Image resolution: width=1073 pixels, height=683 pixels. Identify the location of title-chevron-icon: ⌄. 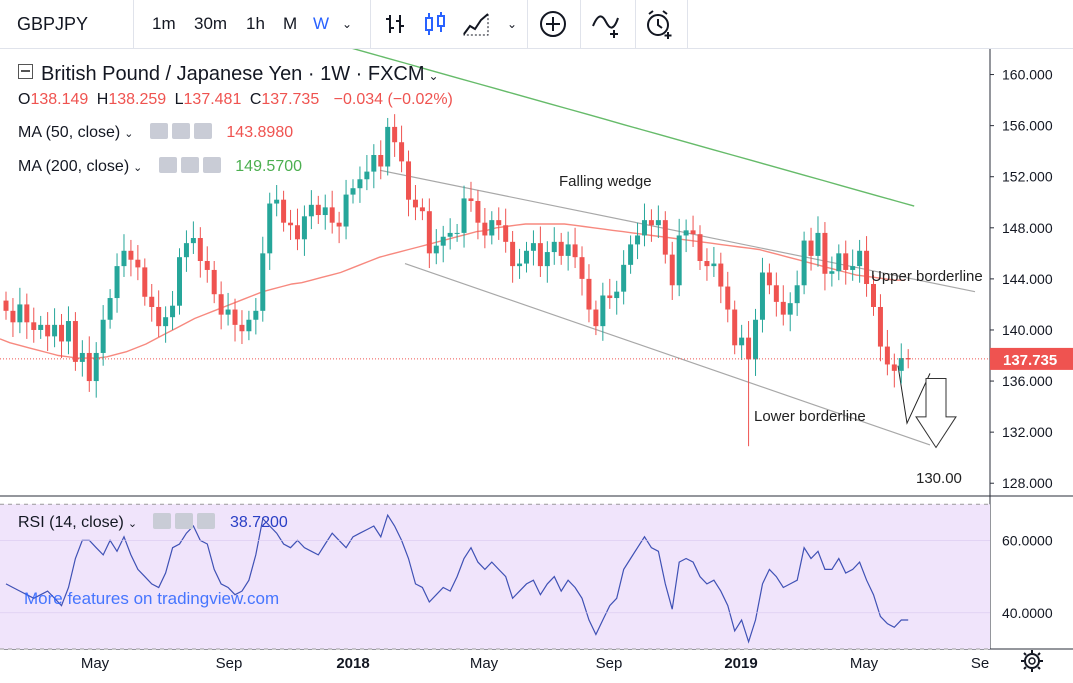
(433, 76).